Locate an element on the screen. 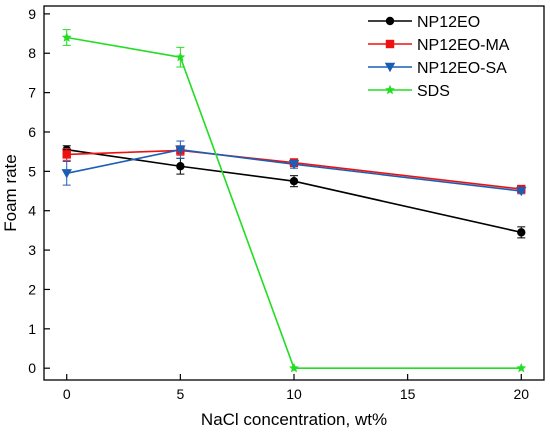 Image resolution: width=550 pixels, height=432 pixels. y-tick-label: 3 is located at coordinates (32, 250).